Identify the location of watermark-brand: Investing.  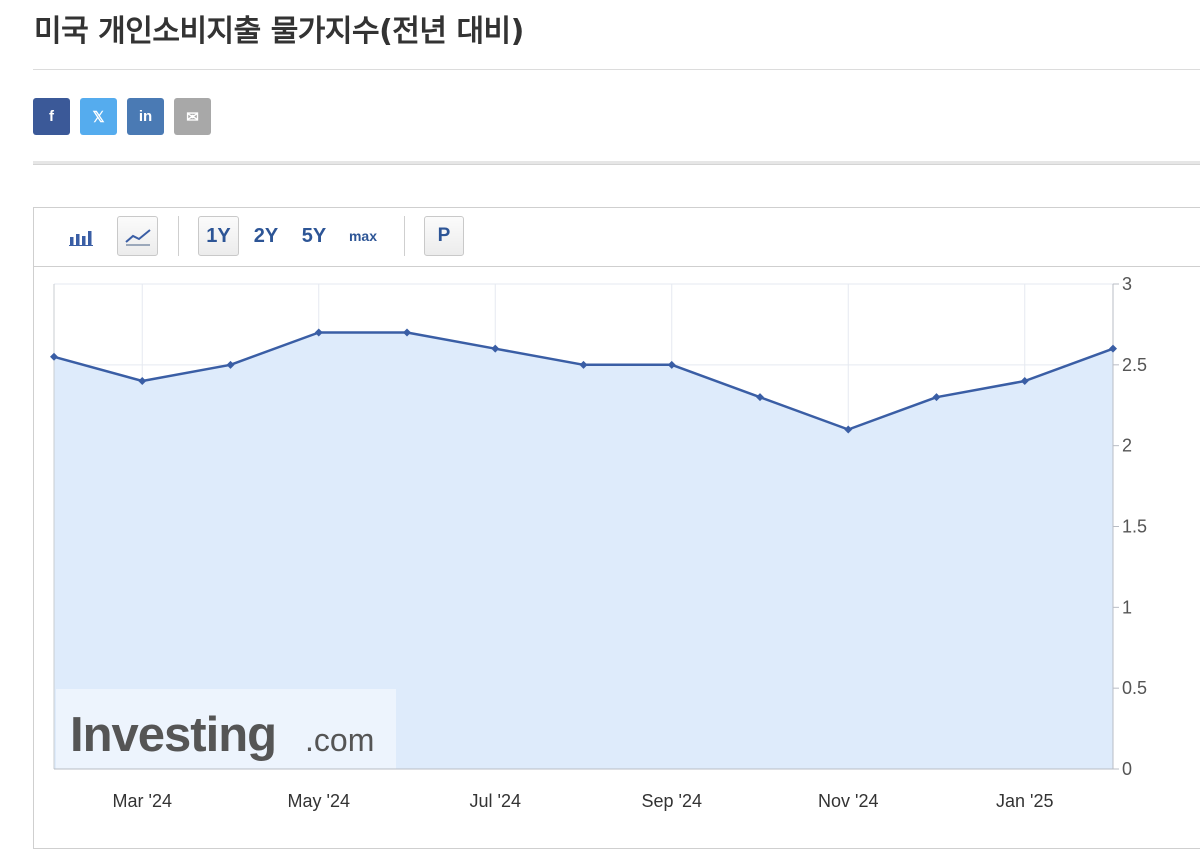
(173, 735).